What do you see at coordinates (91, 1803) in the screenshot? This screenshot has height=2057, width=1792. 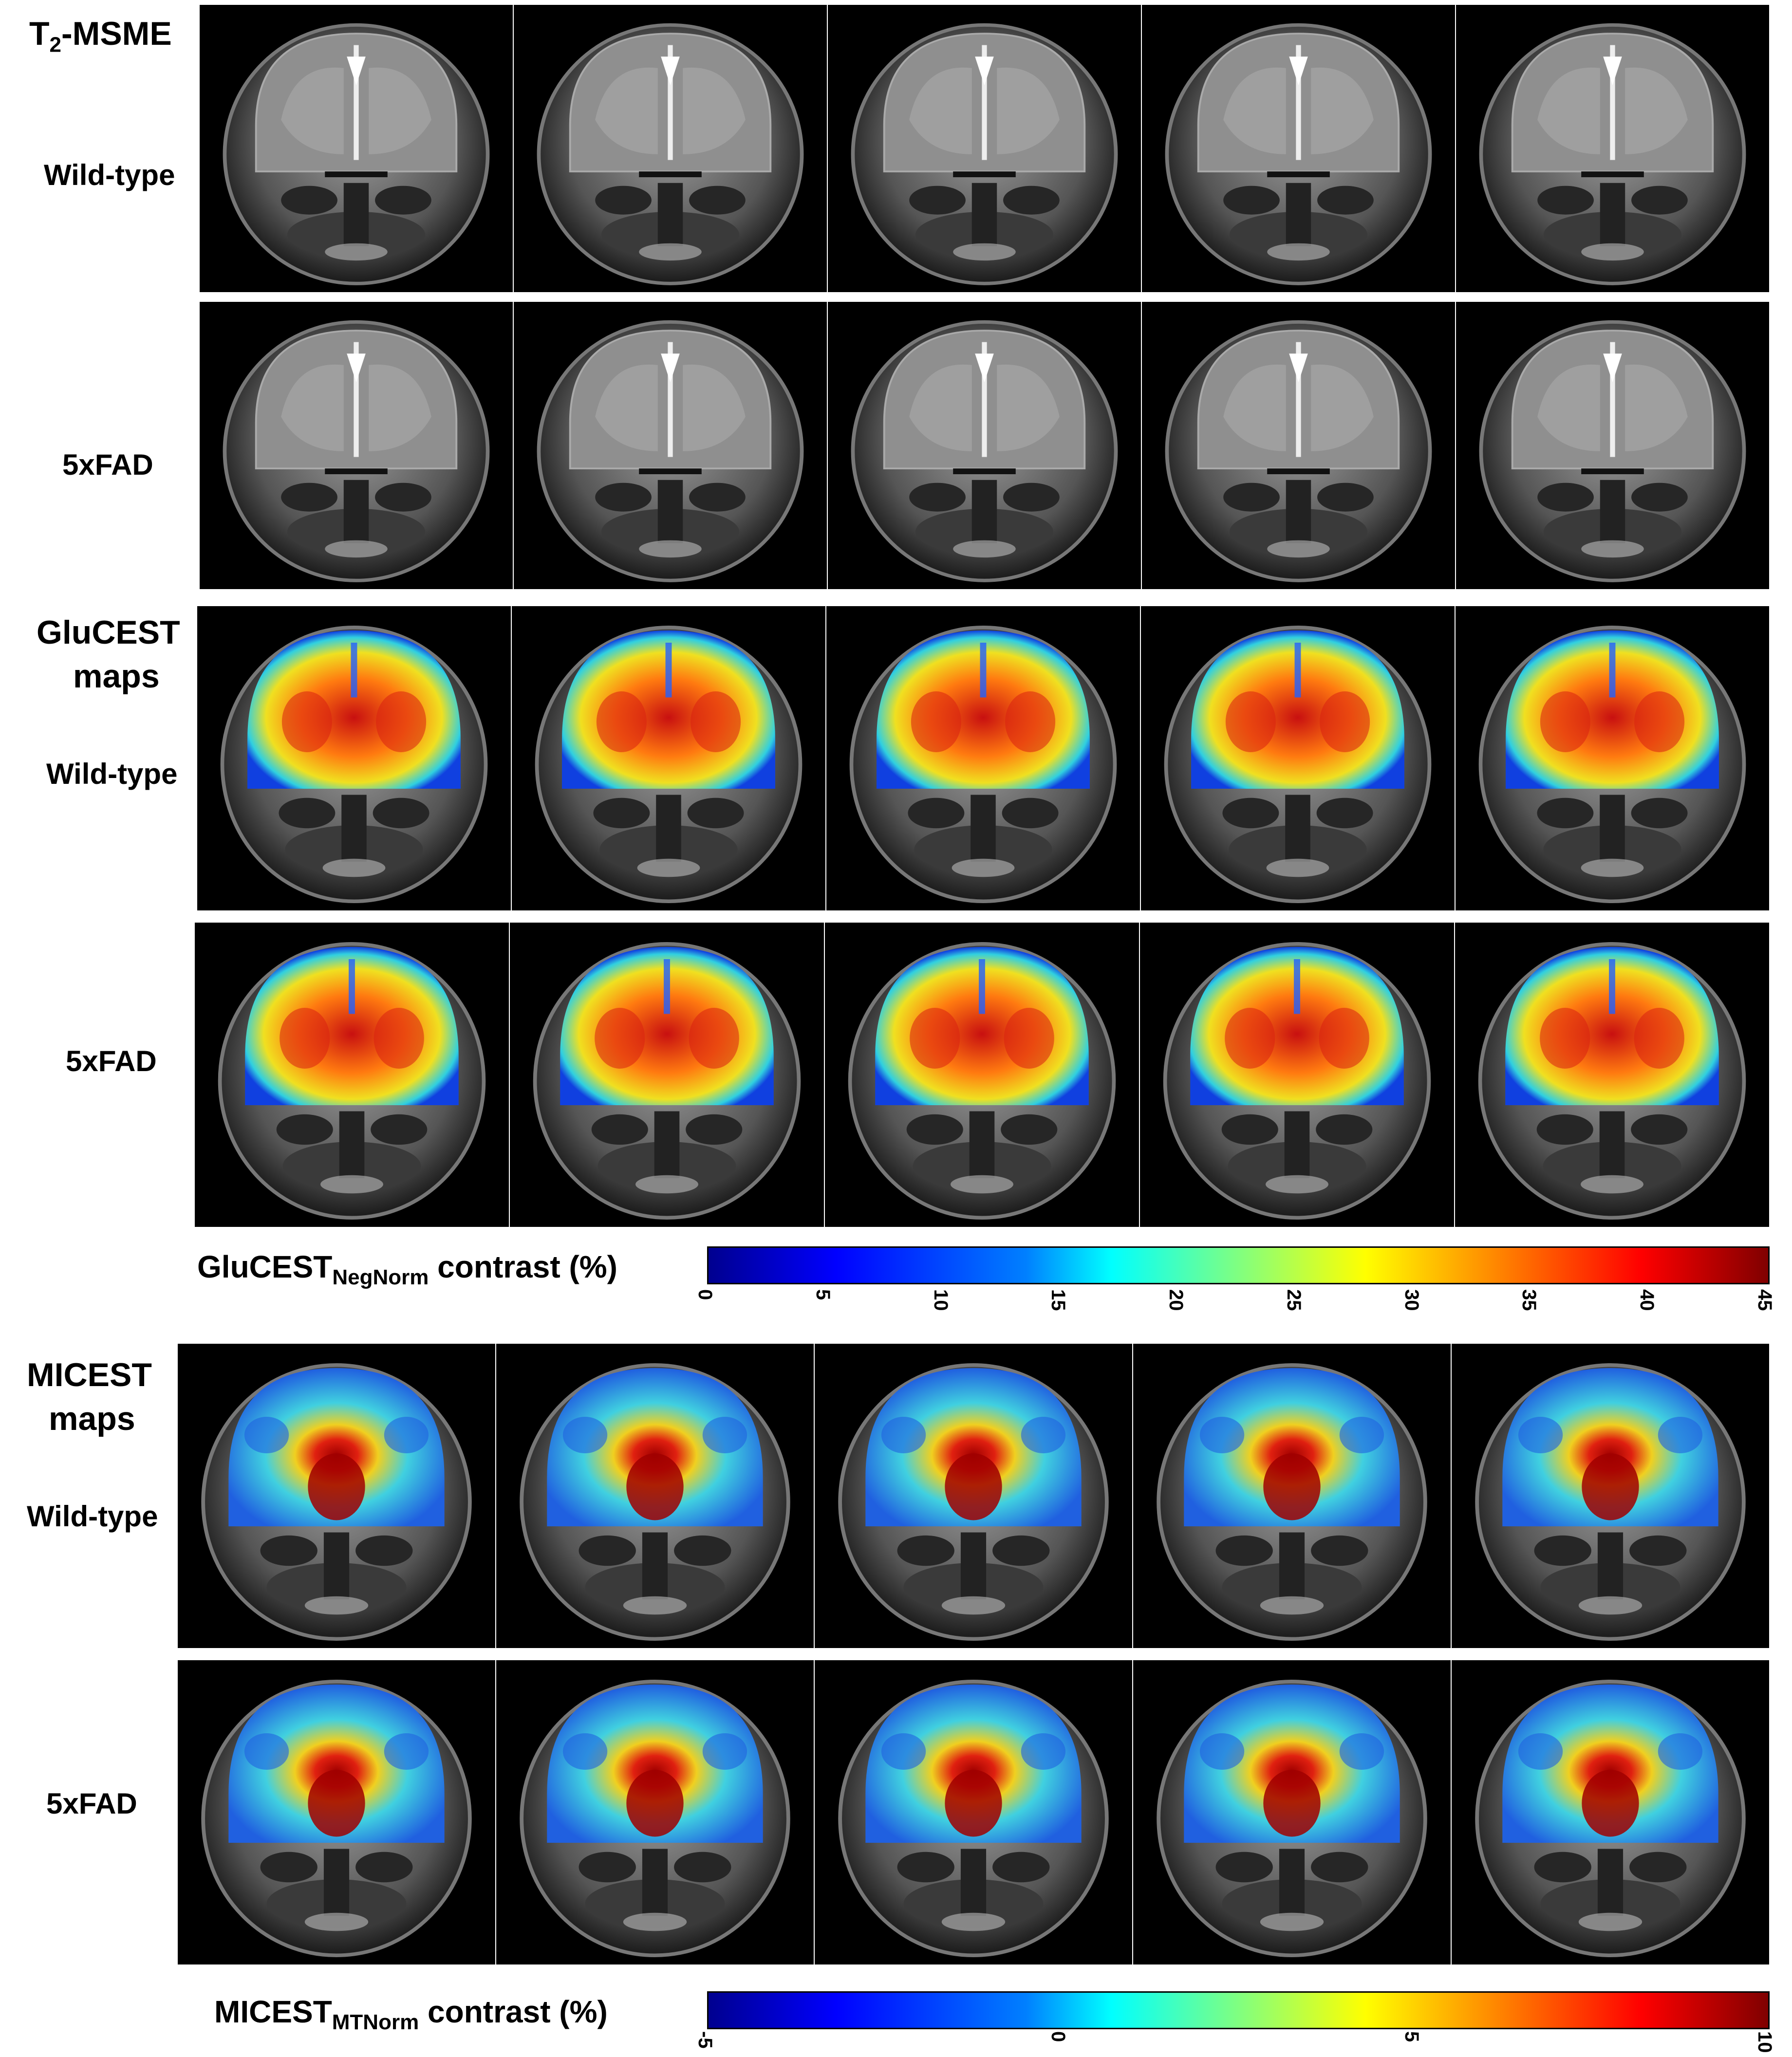 I see `row-label-5xfad-micest: 5xFAD` at bounding box center [91, 1803].